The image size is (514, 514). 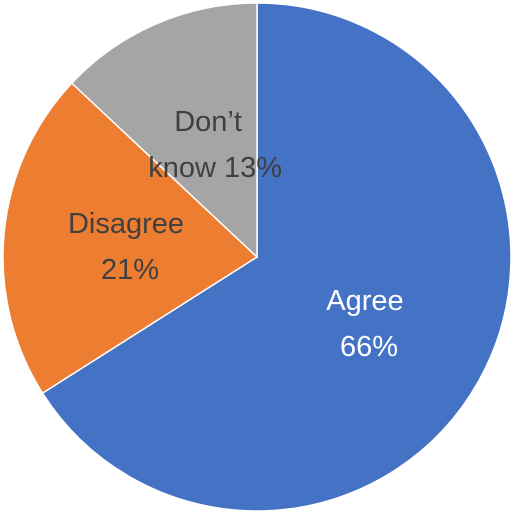 I want to click on slice-label-disagree-value: 21%, so click(x=130, y=270).